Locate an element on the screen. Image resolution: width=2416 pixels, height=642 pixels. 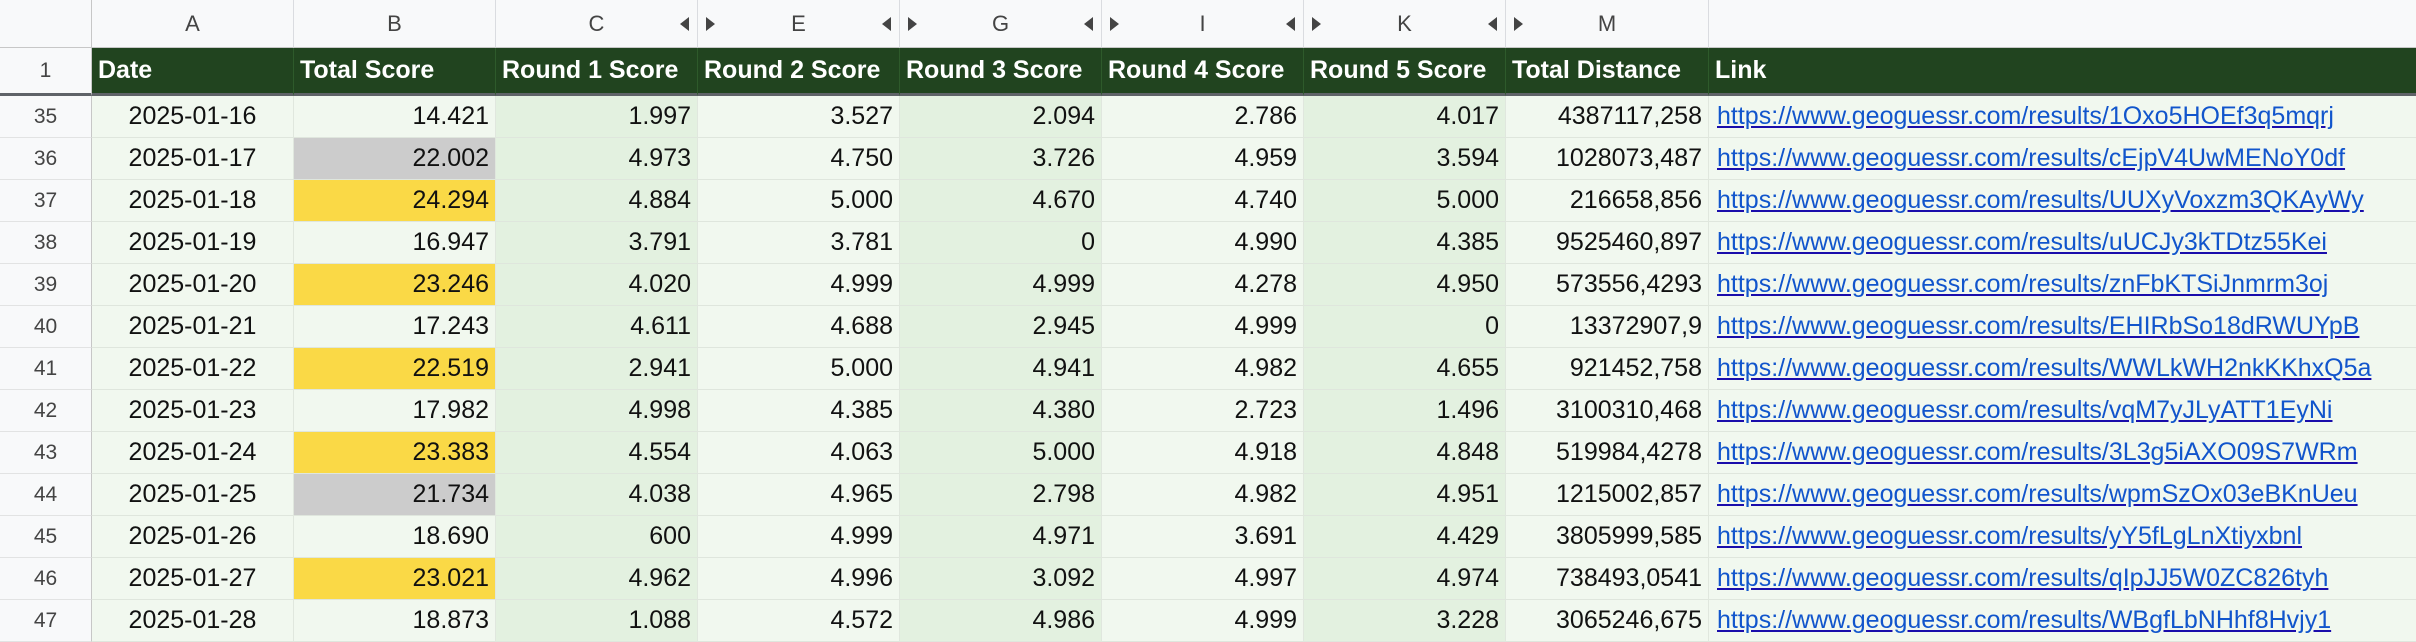
row-number: 37 is located at coordinates (46, 201).